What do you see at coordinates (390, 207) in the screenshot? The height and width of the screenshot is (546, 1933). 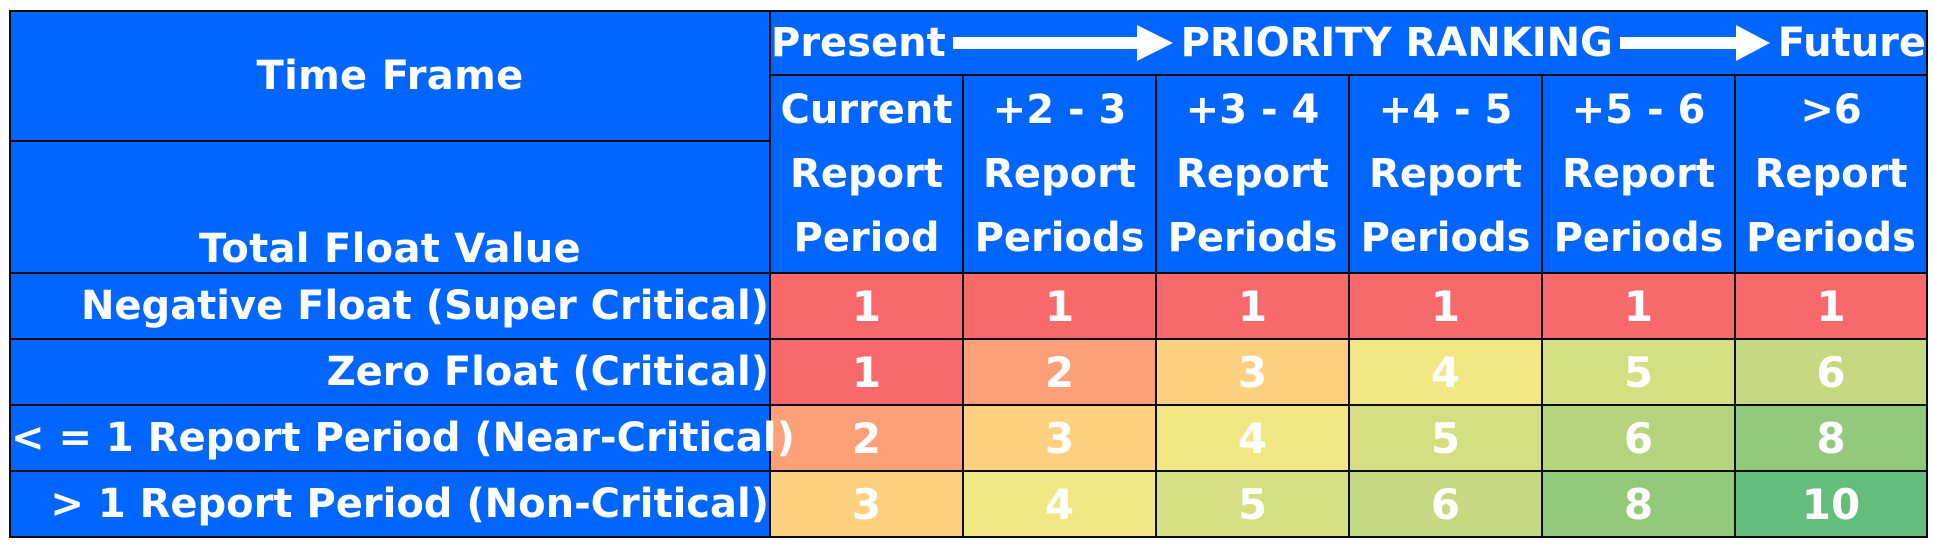 I see `total-float-header: Total Float Value` at bounding box center [390, 207].